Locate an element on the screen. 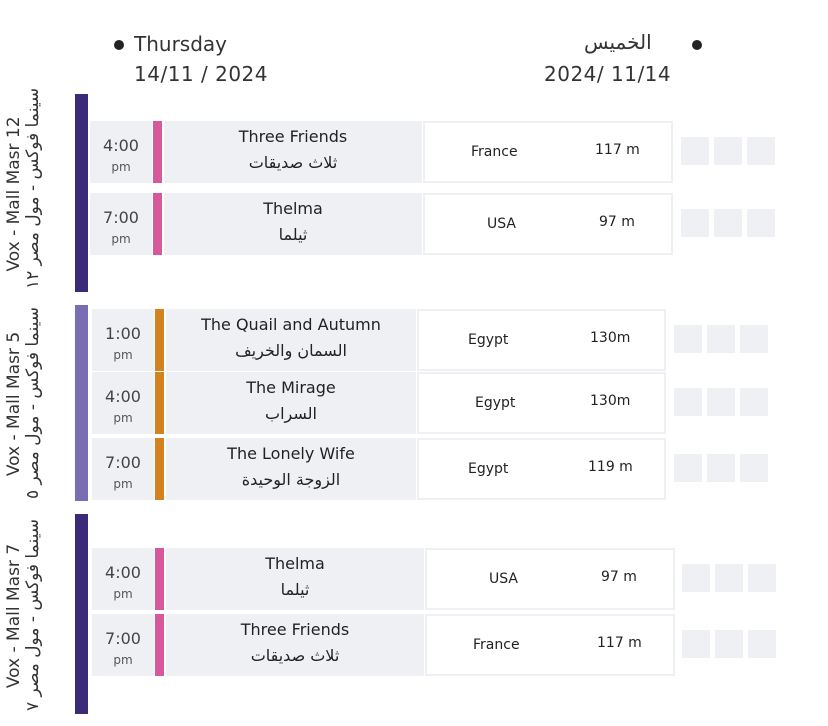  duration: 130m is located at coordinates (610, 401).